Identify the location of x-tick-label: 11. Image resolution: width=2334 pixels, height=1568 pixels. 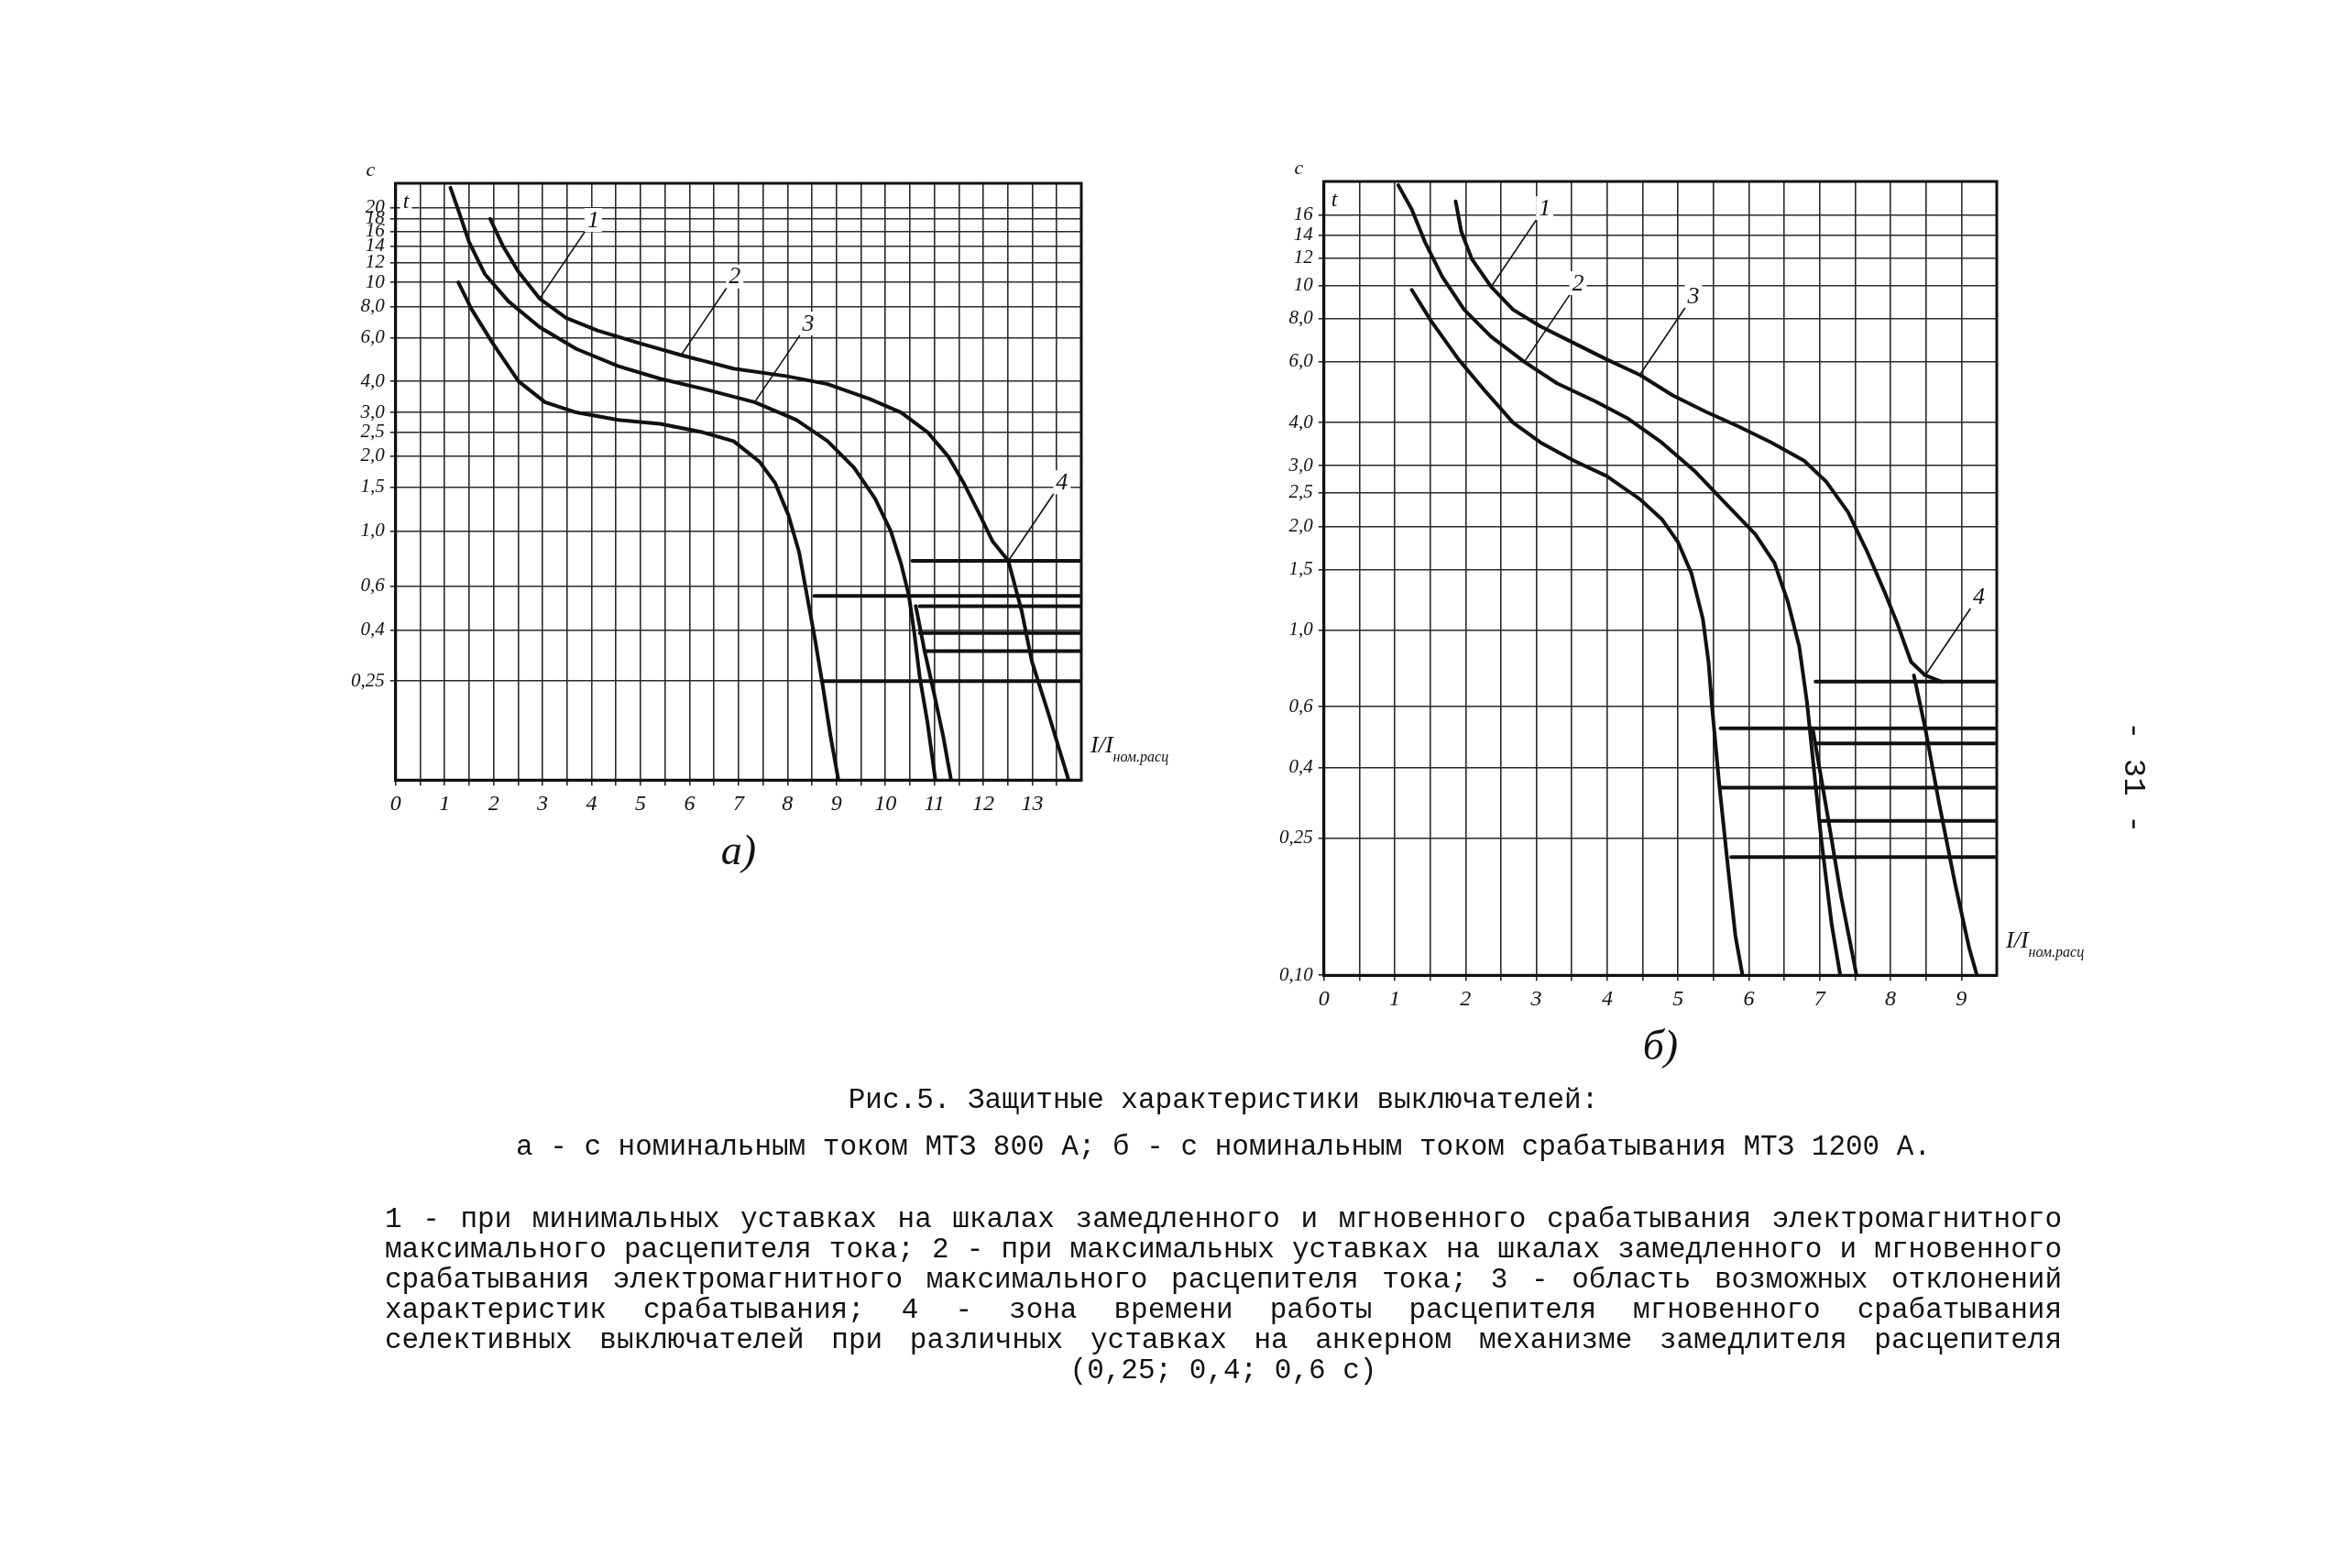
(934, 802).